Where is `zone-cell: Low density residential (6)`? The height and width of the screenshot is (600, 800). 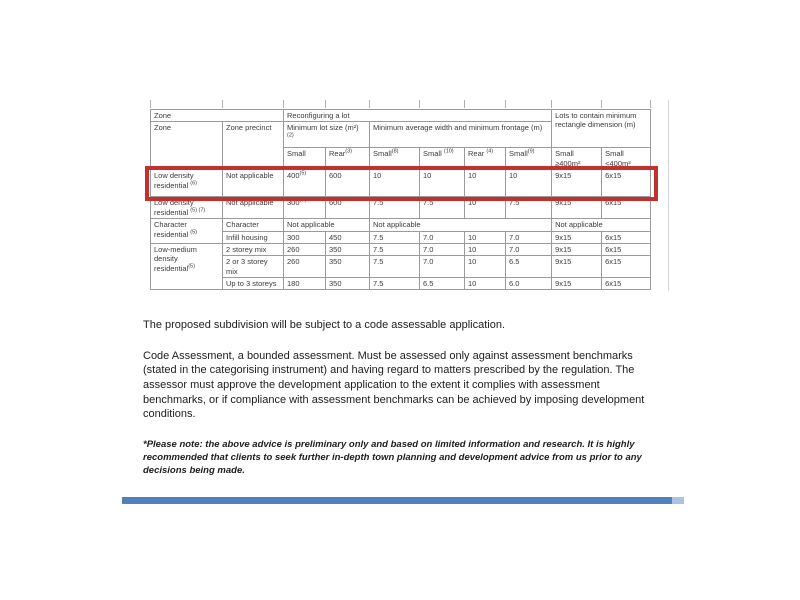
zone-cell: Low density residential (6) is located at coordinates (186, 183).